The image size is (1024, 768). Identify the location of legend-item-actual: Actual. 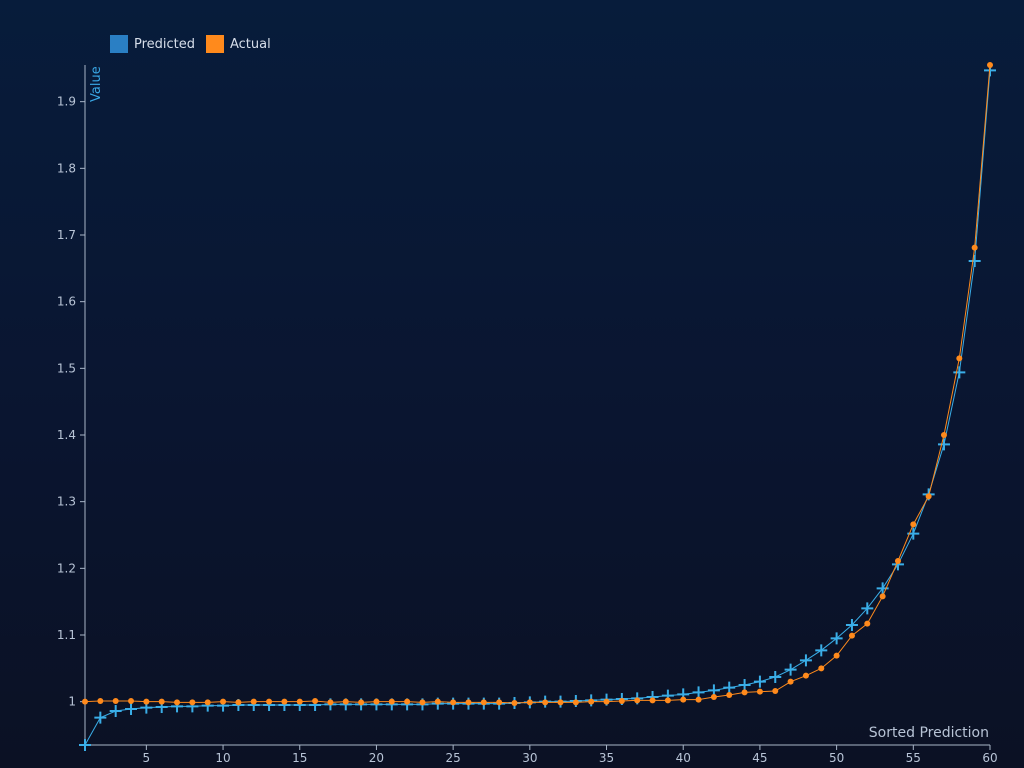
(238, 44).